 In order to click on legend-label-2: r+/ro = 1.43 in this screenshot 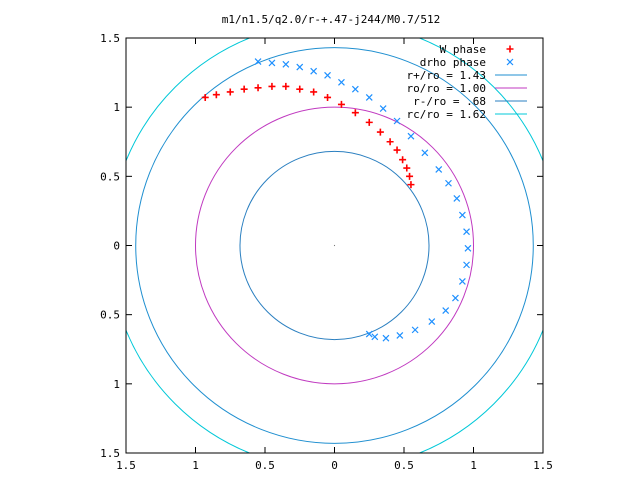, I will do `click(446, 75)`.